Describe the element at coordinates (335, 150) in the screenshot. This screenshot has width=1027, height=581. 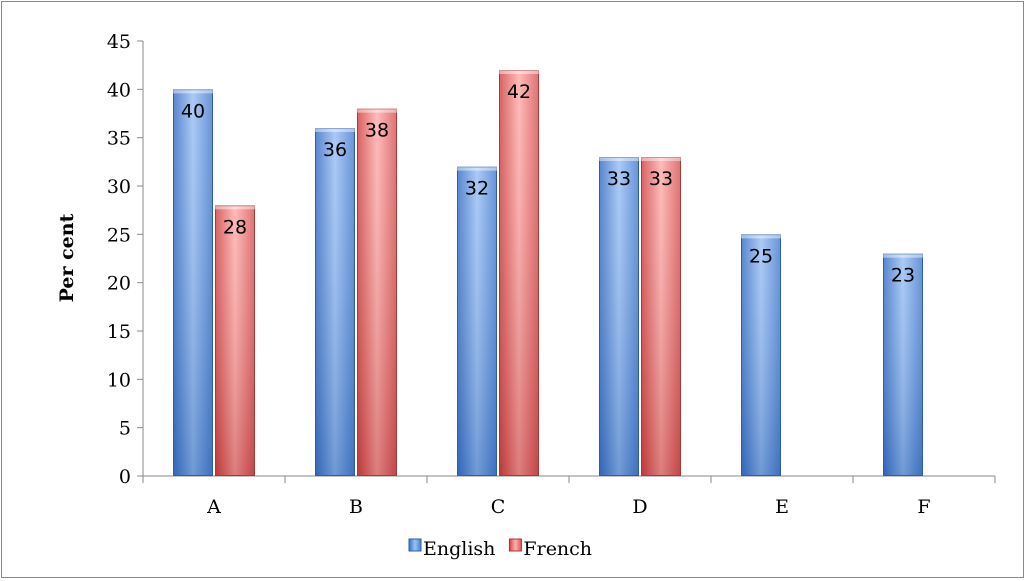
I see `data-label: 36` at that location.